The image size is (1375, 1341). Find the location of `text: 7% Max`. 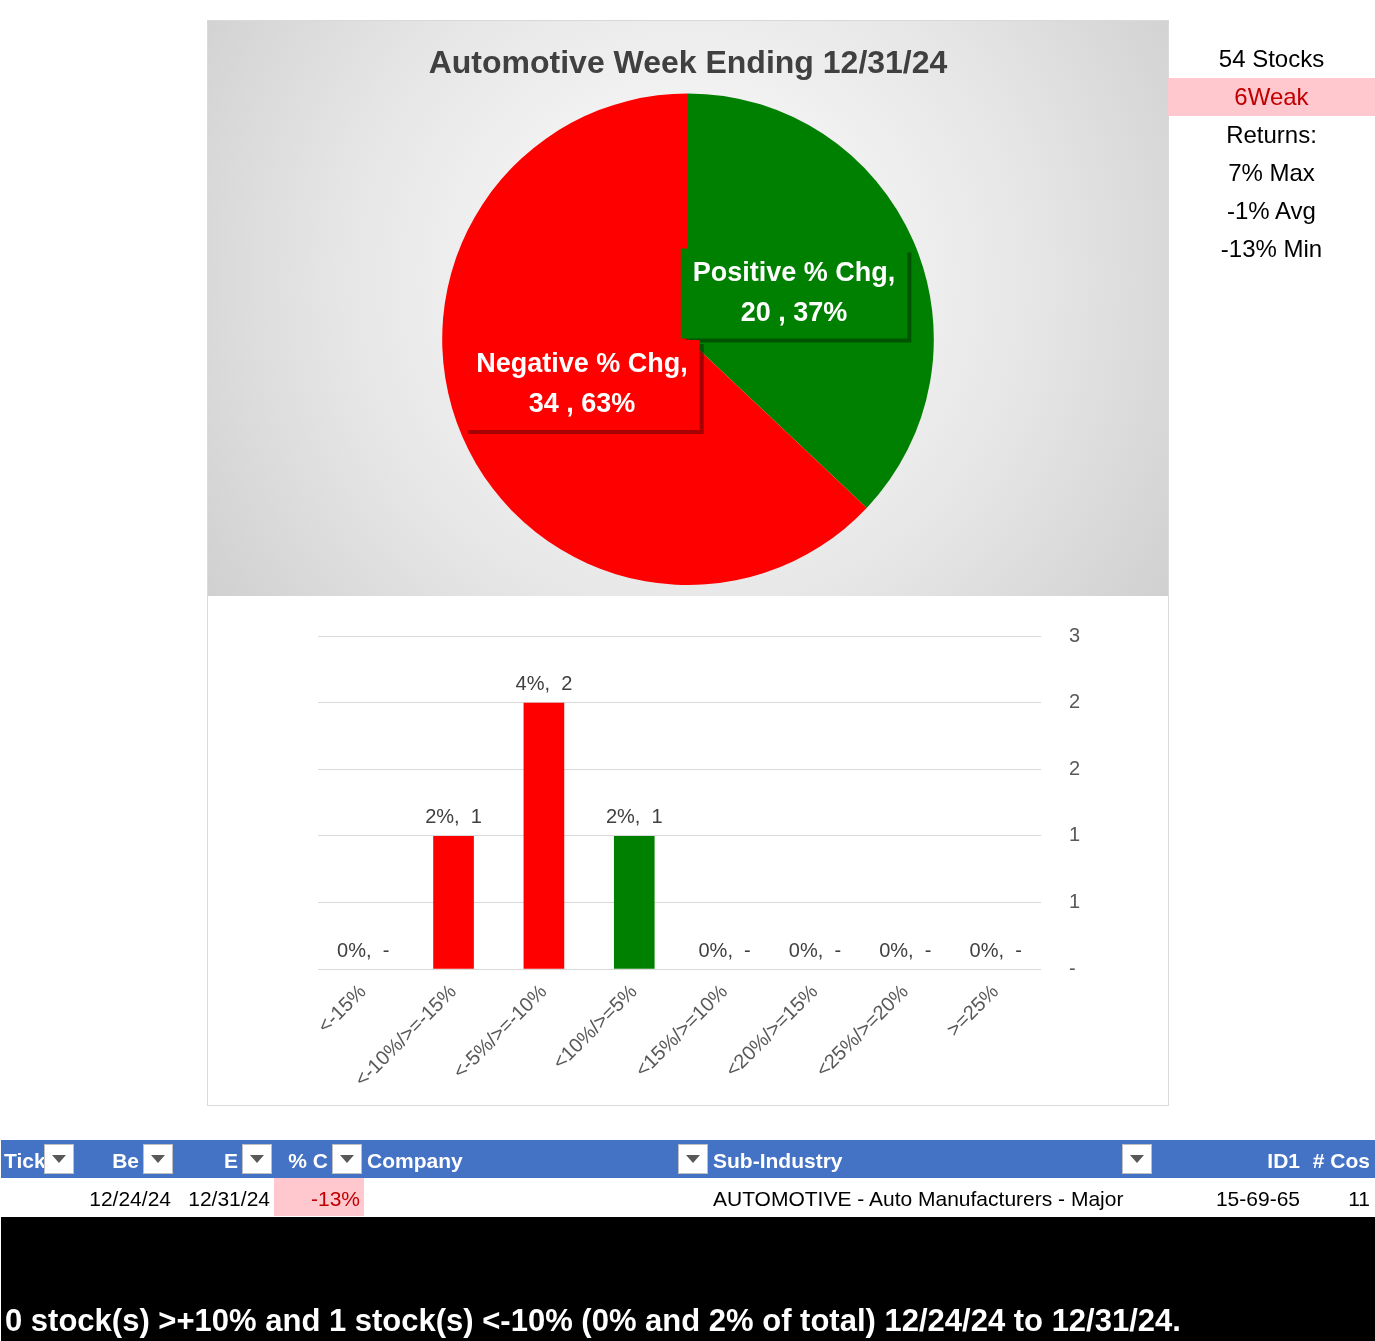

text: 7% Max is located at coordinates (1271, 173).